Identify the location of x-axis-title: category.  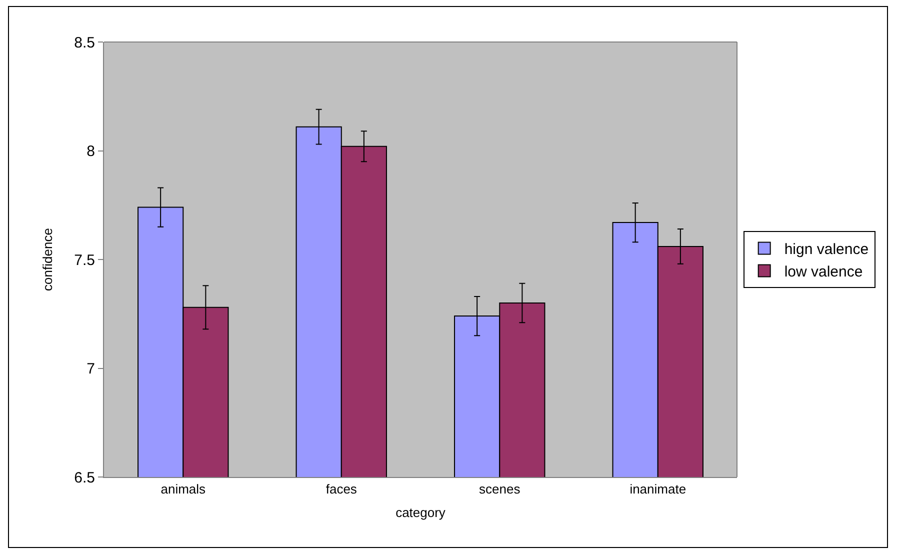
(421, 512).